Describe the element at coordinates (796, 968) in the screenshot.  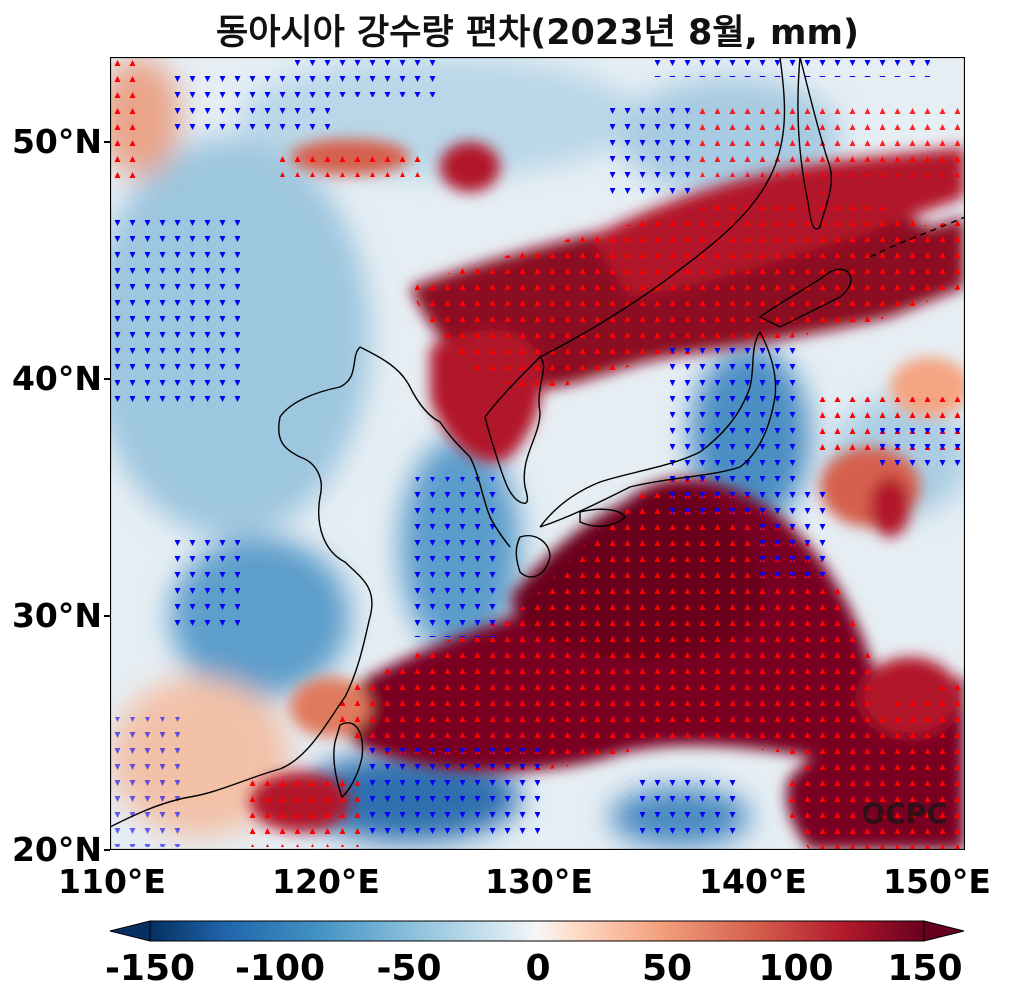
I see `colorbar-label-100: 100` at that location.